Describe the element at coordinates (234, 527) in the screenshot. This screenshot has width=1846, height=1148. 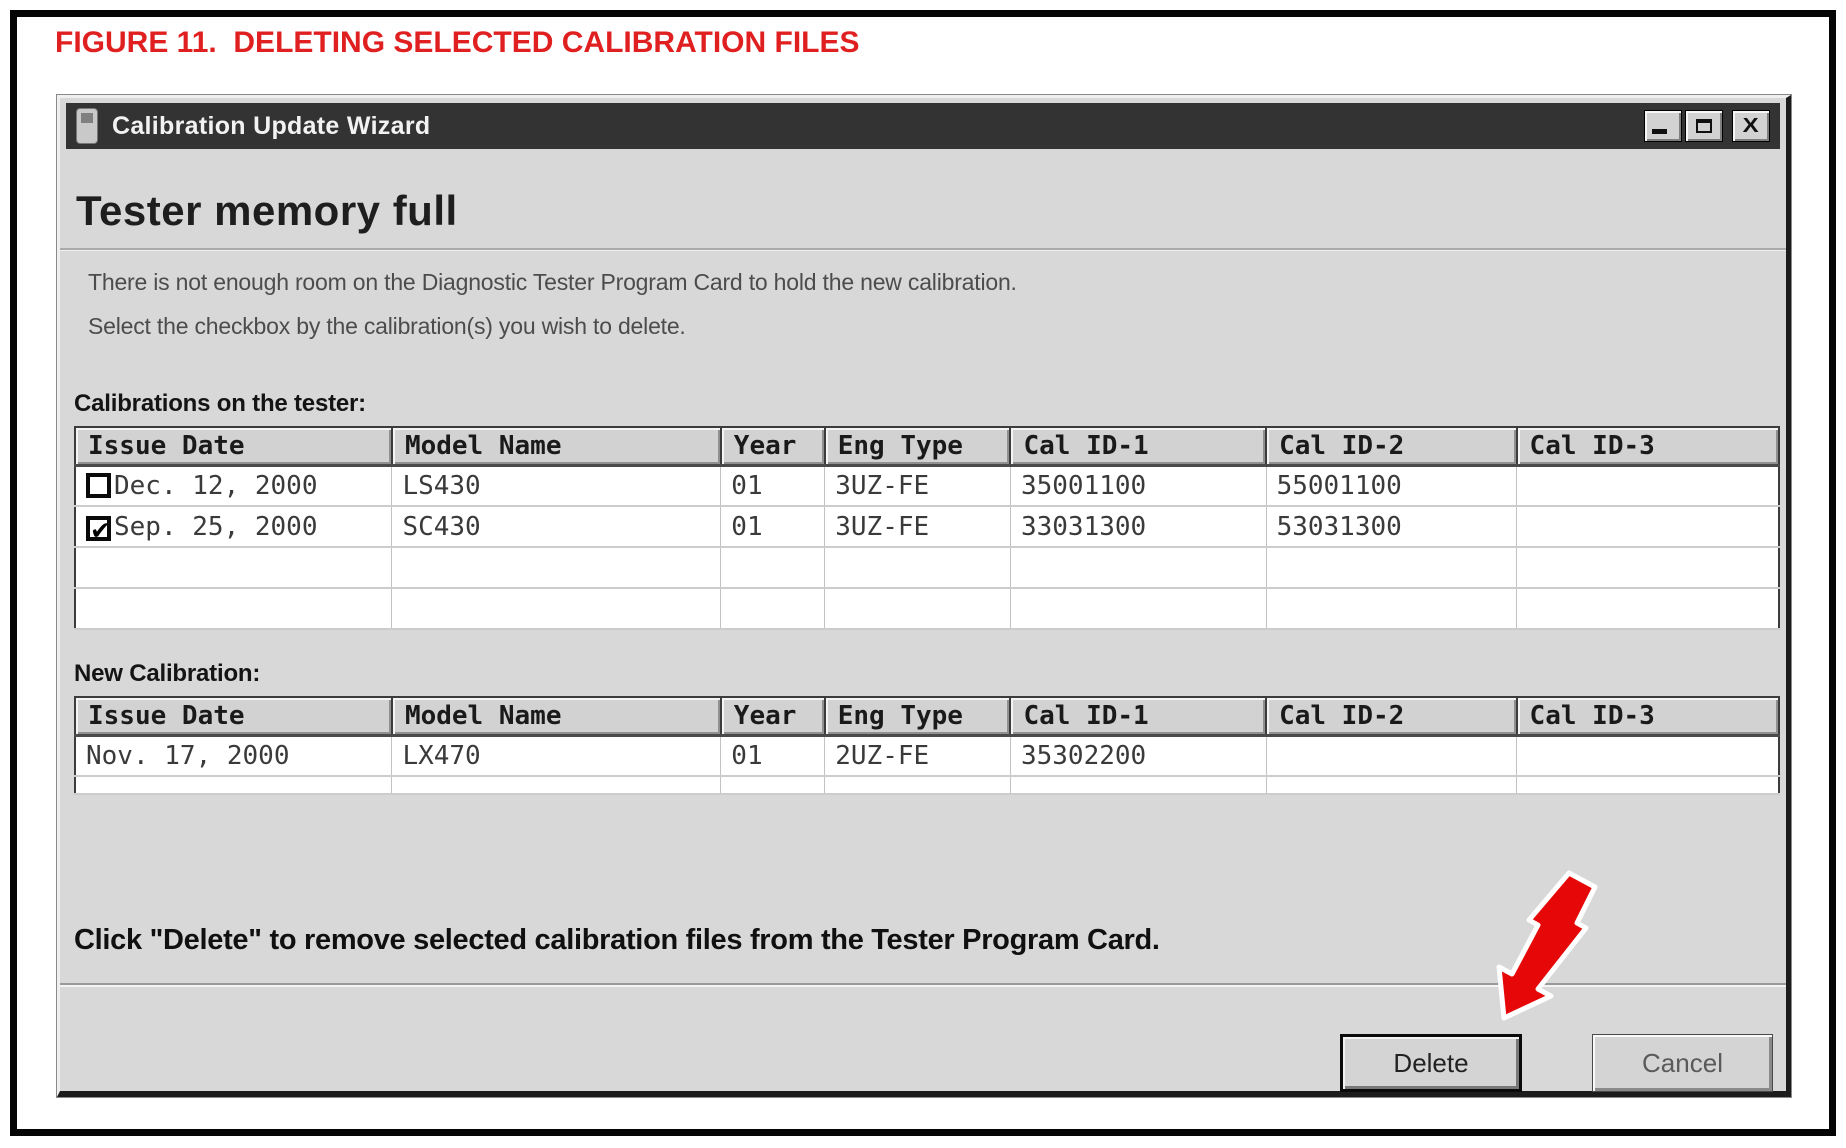
I see `cell: ✔ Sep. 25, 2000` at that location.